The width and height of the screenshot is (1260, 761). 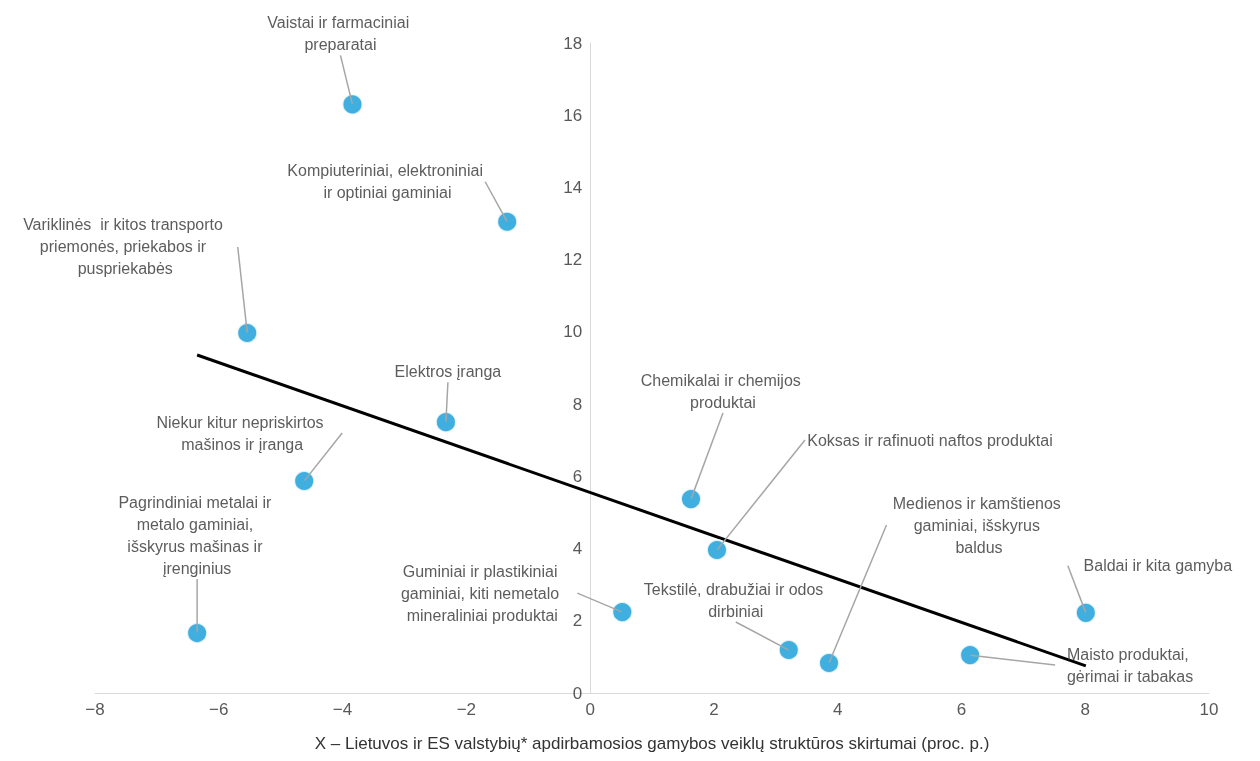 I want to click on x-tick-label: 2, so click(x=714, y=709).